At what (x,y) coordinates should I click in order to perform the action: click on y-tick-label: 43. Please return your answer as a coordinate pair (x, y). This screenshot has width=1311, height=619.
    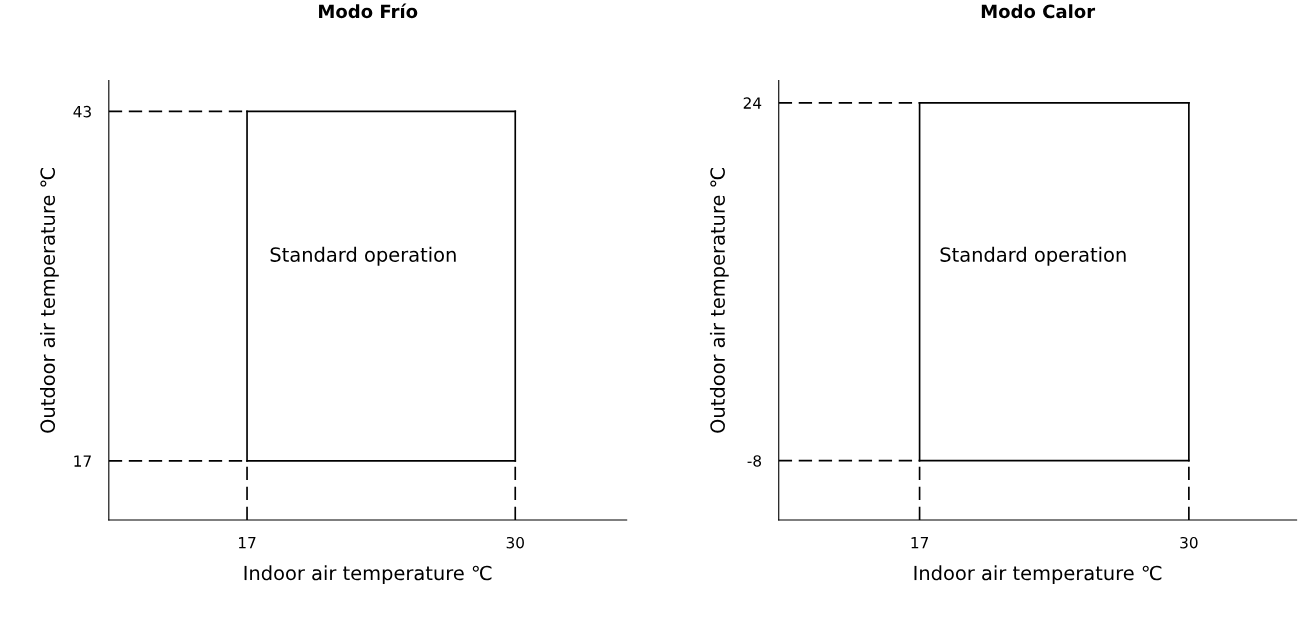
    Looking at the image, I should click on (82, 111).